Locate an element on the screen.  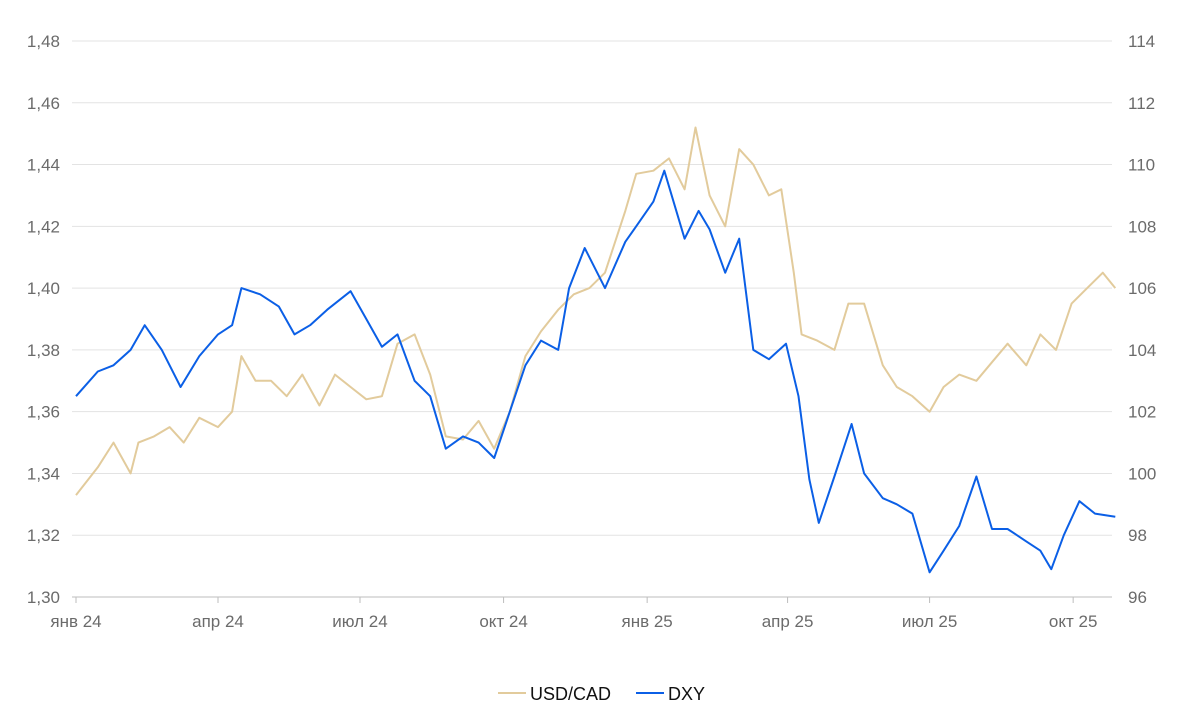
legend-label-usdcad: USD/CAD is located at coordinates (570, 694).